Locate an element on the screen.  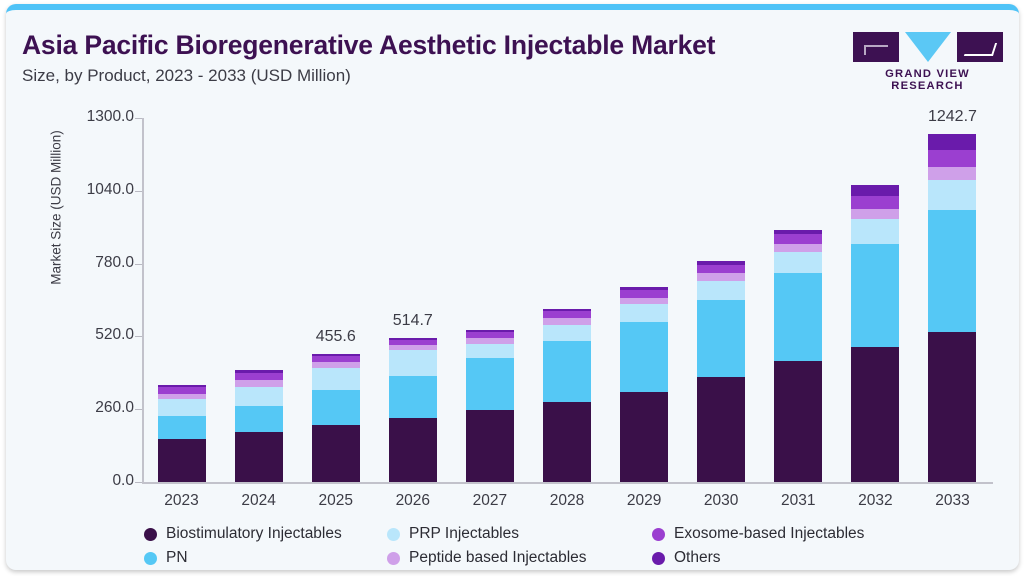
legend-item: Biostimulatory Injectables is located at coordinates (243, 534).